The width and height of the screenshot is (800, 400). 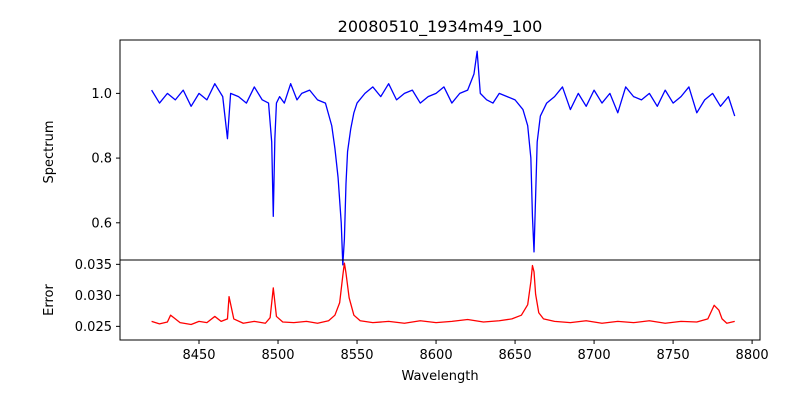 I want to click on error-y-tick-label: 0.035, so click(x=93, y=265).